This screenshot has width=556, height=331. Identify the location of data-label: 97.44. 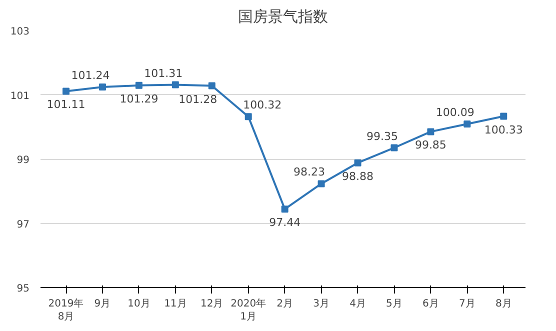
(285, 223).